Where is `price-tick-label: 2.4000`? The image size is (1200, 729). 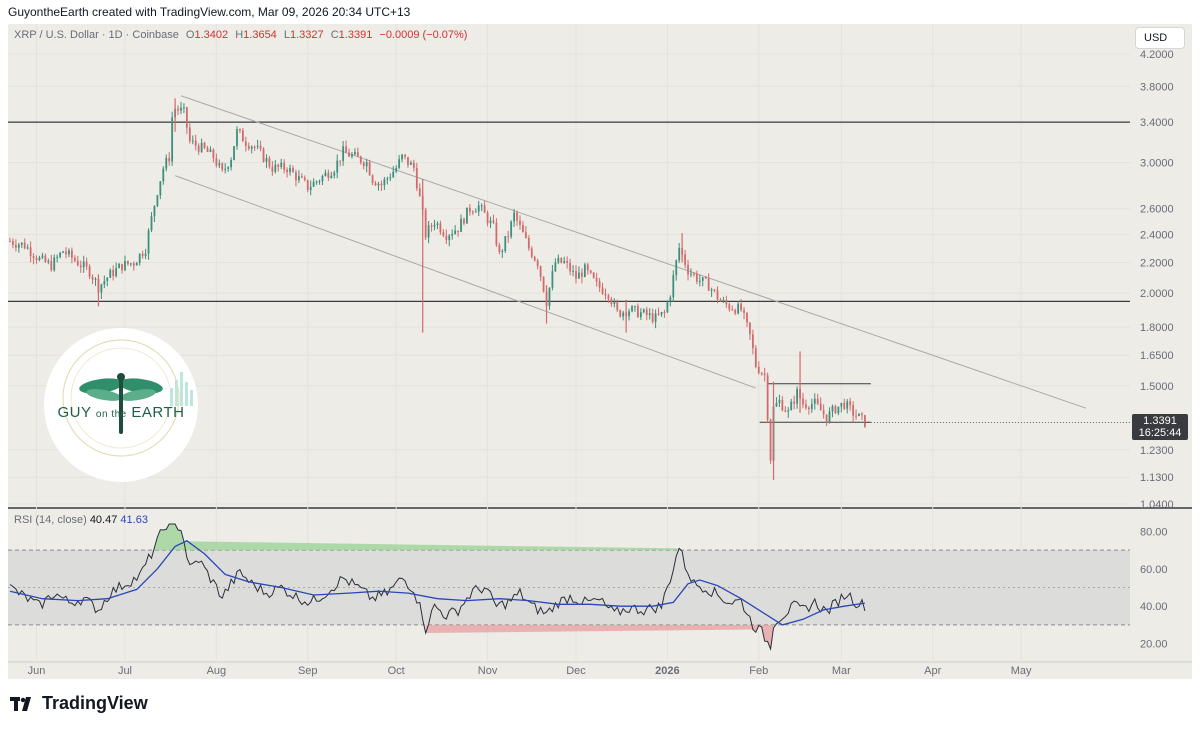
price-tick-label: 2.4000 is located at coordinates (1157, 235).